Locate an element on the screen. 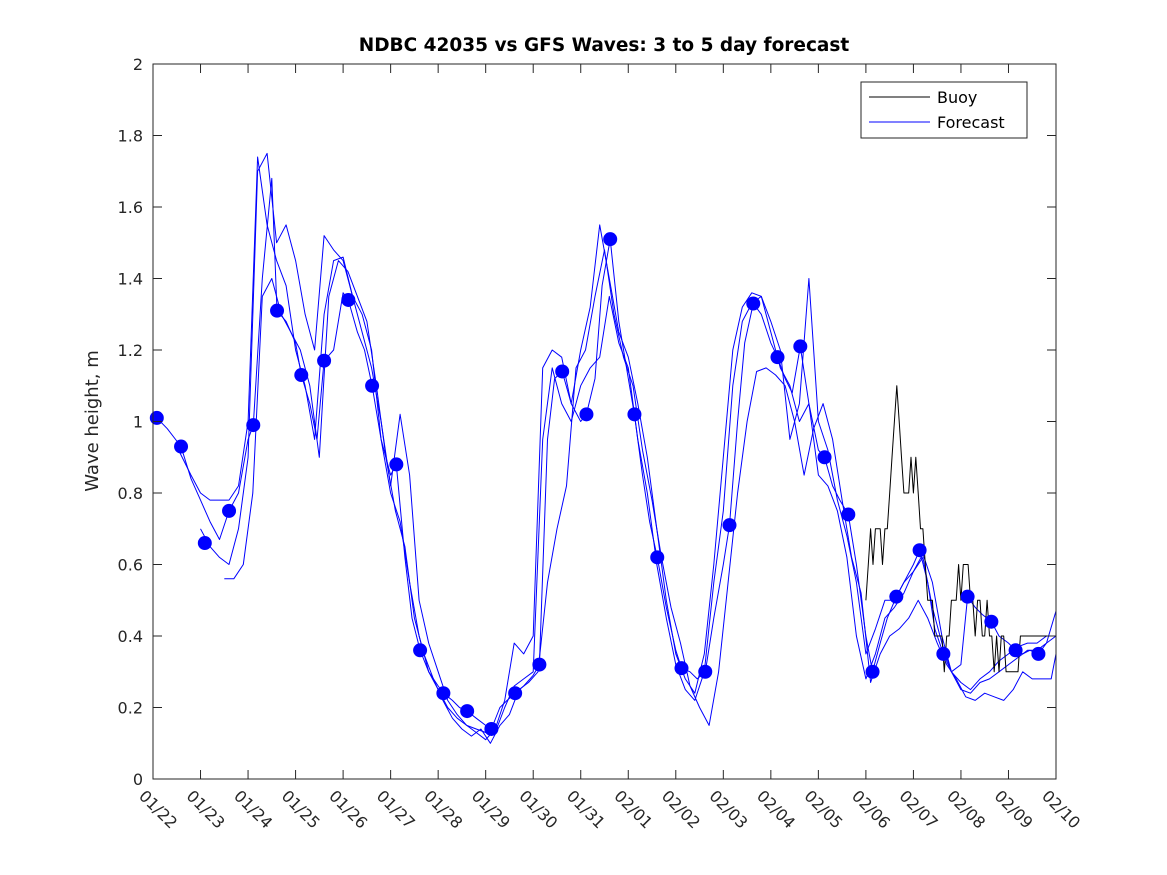 Image resolution: width=1167 pixels, height=875 pixels. y-axis-label: Wave height, m is located at coordinates (92, 420).